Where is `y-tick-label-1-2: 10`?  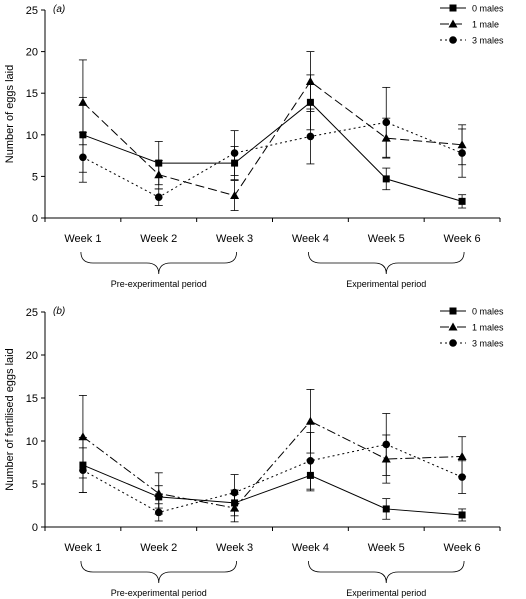 y-tick-label-1-2: 10 is located at coordinates (32, 442).